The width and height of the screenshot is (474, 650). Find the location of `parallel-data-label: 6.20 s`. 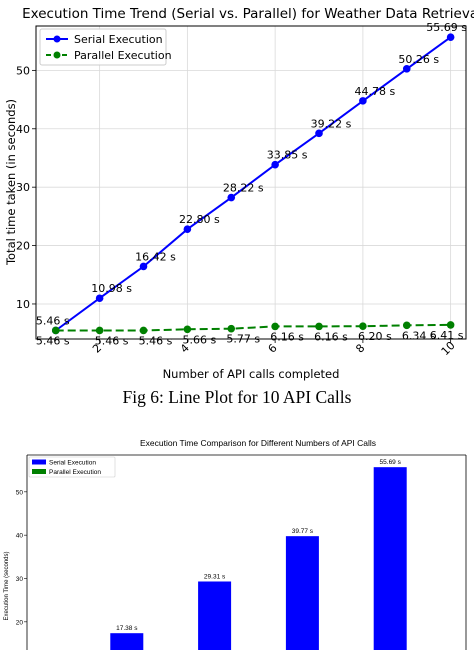

parallel-data-label: 6.20 s is located at coordinates (375, 336).